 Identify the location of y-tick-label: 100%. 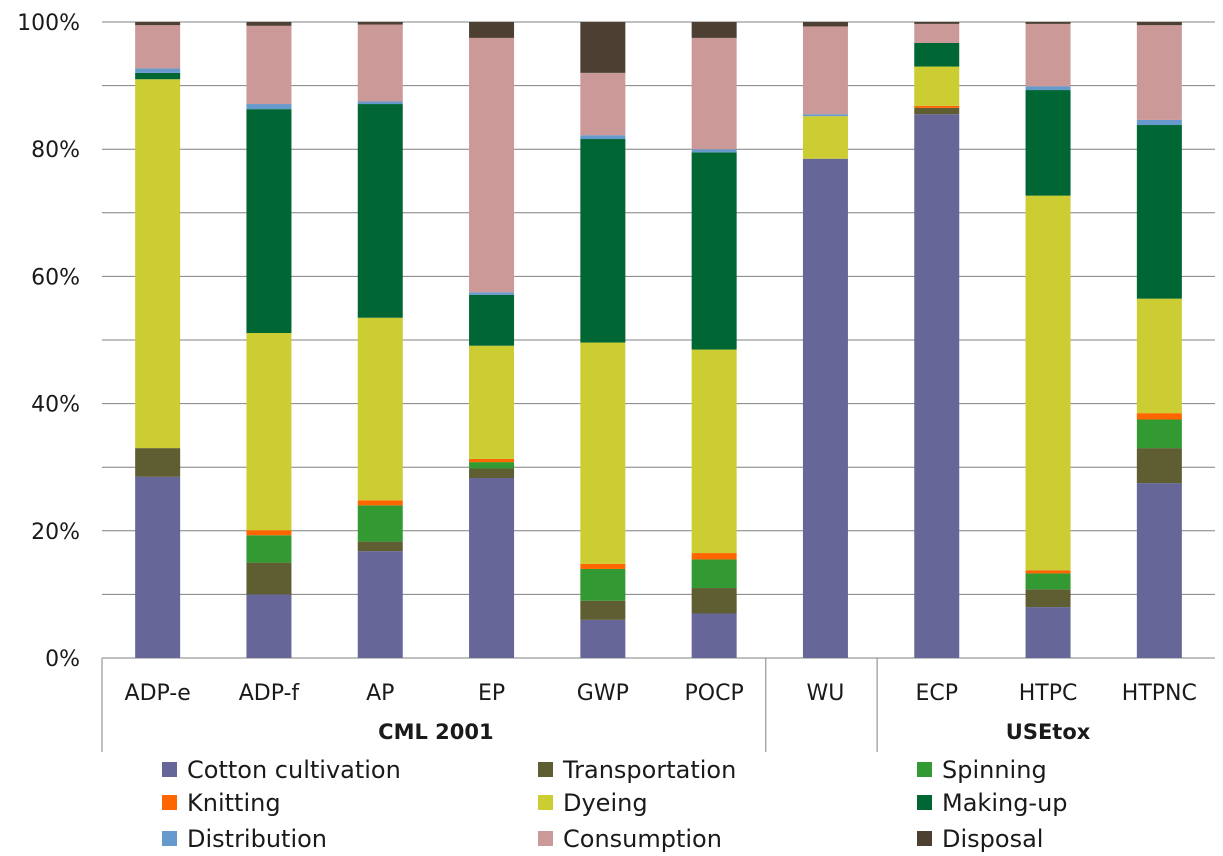
(48, 23).